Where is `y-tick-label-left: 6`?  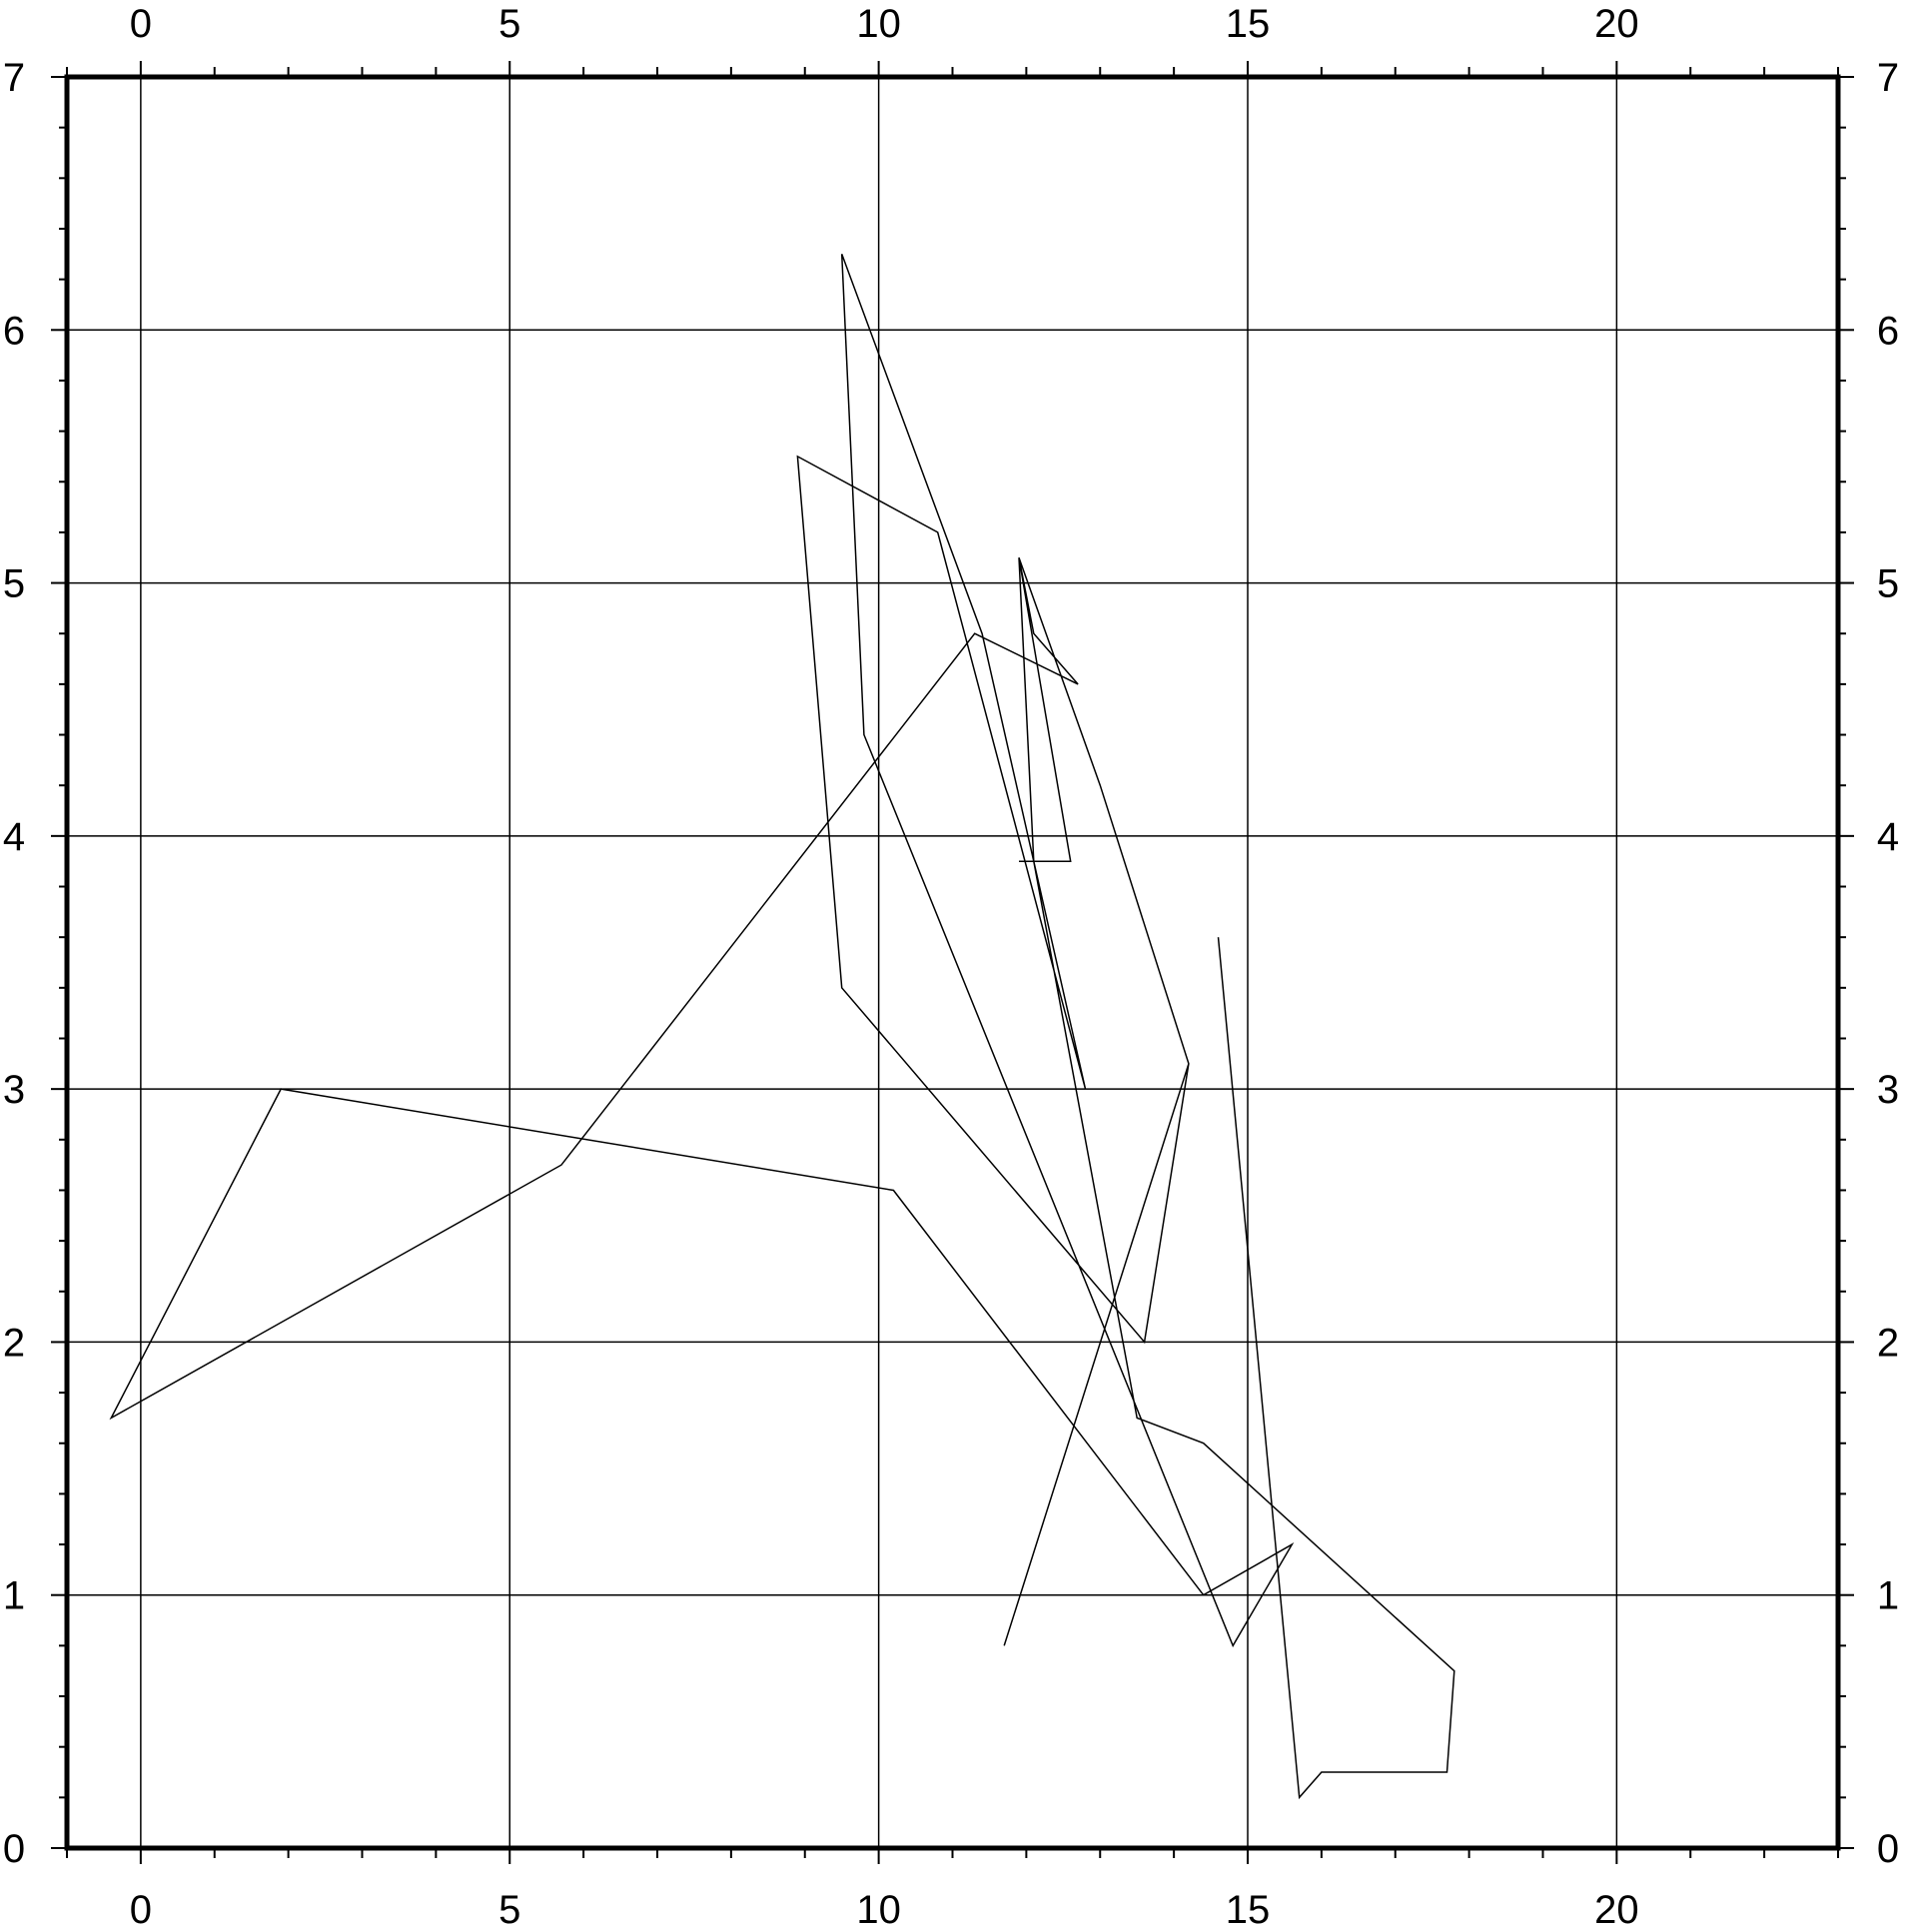 y-tick-label-left: 6 is located at coordinates (14, 331).